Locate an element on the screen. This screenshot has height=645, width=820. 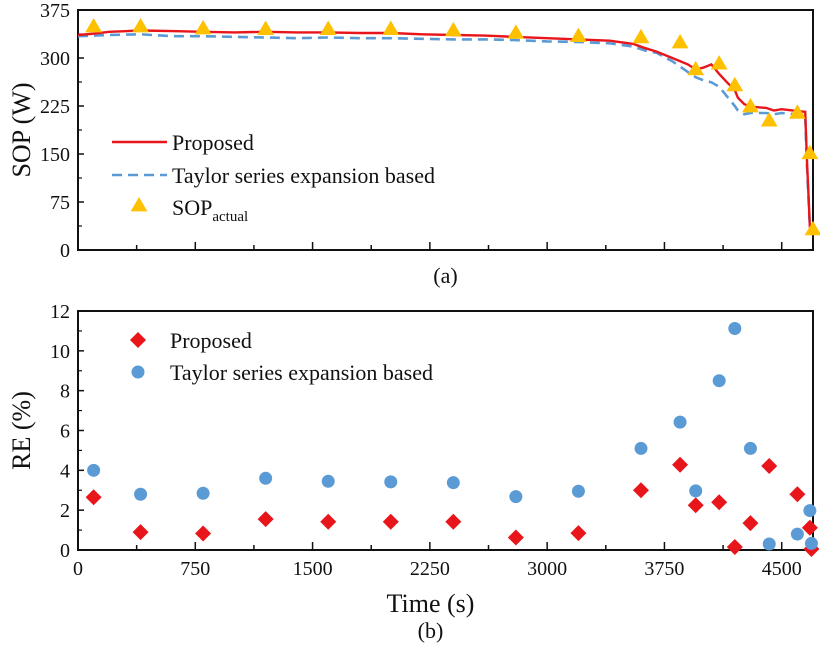
x-tick-label: 4500 is located at coordinates (782, 569).